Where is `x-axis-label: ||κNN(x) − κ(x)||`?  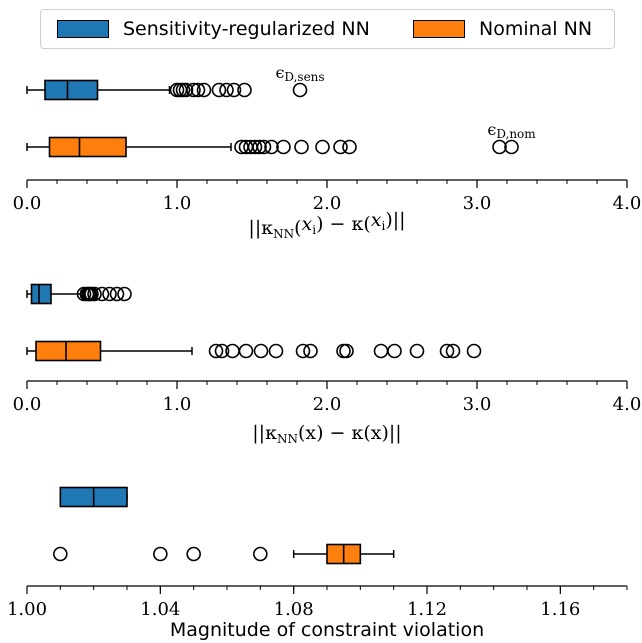
x-axis-label: ||κNN(x) − κ(x)|| is located at coordinates (326, 434).